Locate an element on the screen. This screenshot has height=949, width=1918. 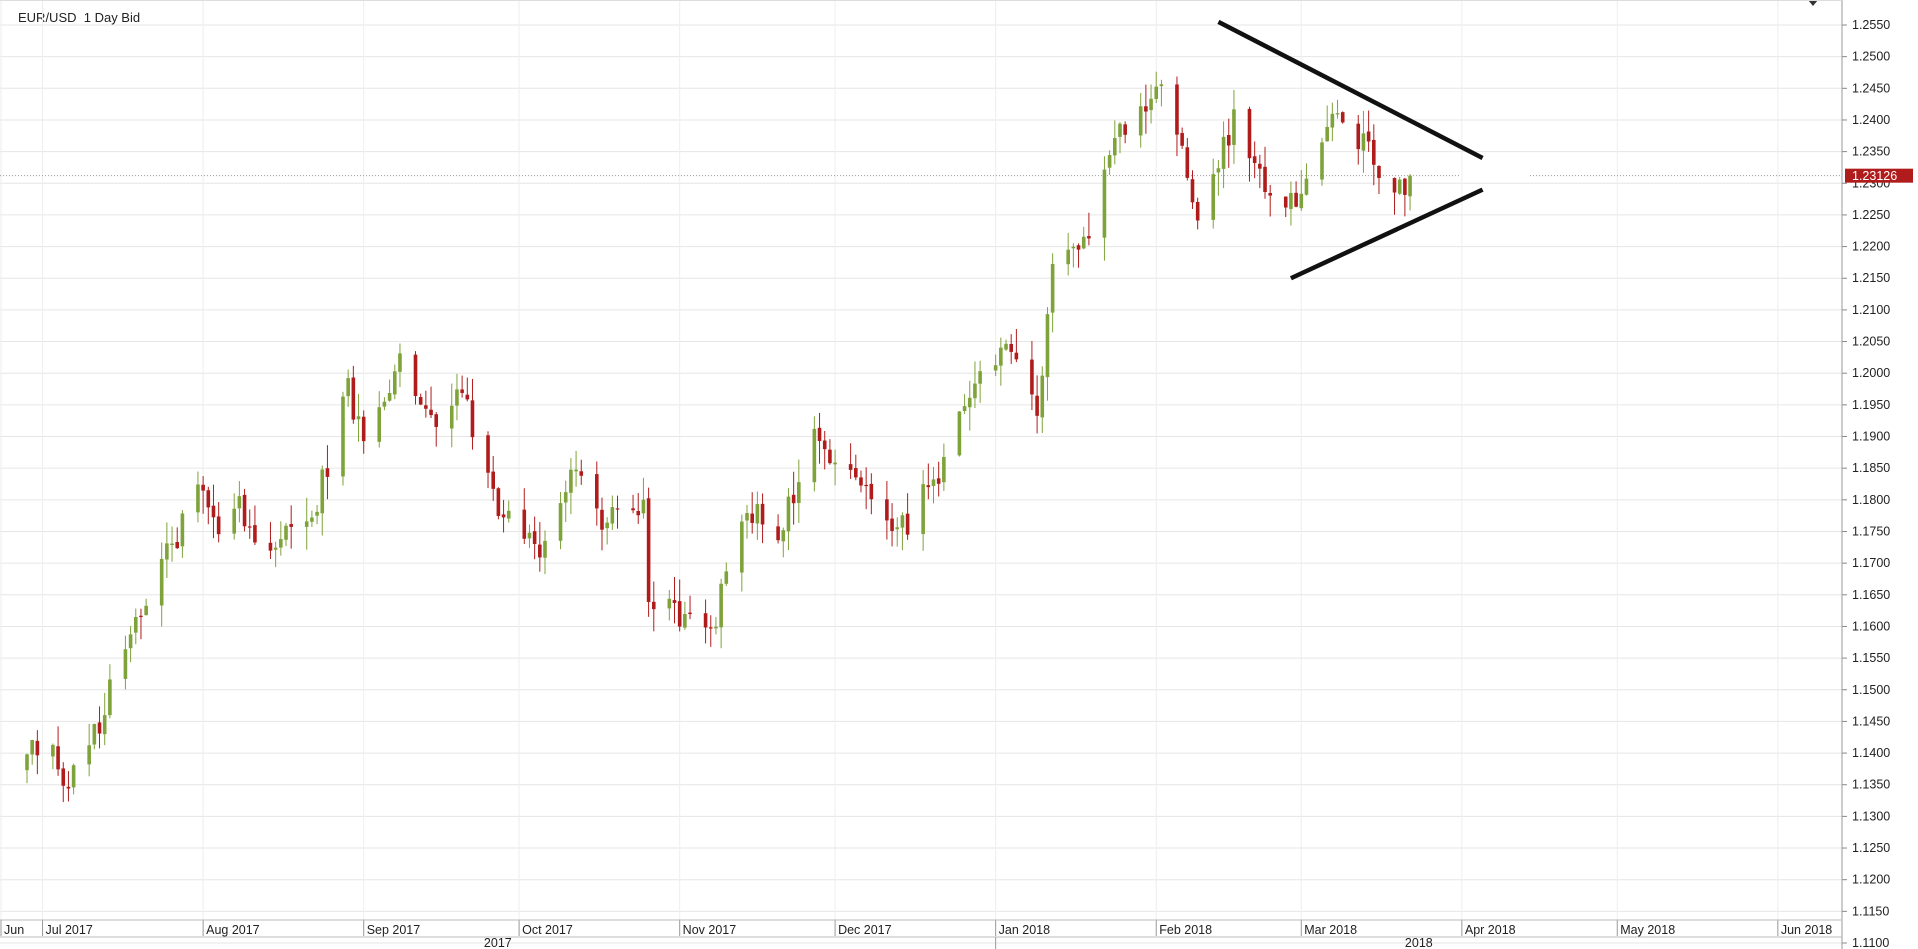
y-tick-label: 1.1550 is located at coordinates (1871, 658).